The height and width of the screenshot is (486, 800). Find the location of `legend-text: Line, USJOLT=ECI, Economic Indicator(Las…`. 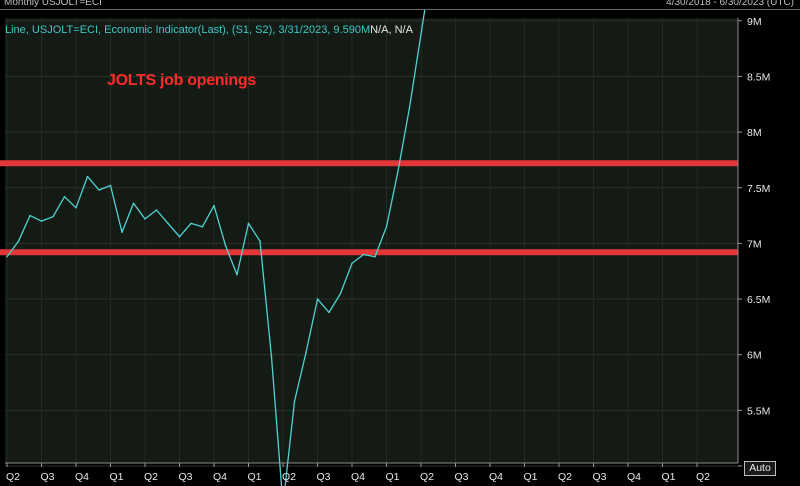

legend-text: Line, USJOLT=ECI, Economic Indicator(Las… is located at coordinates (188, 30).